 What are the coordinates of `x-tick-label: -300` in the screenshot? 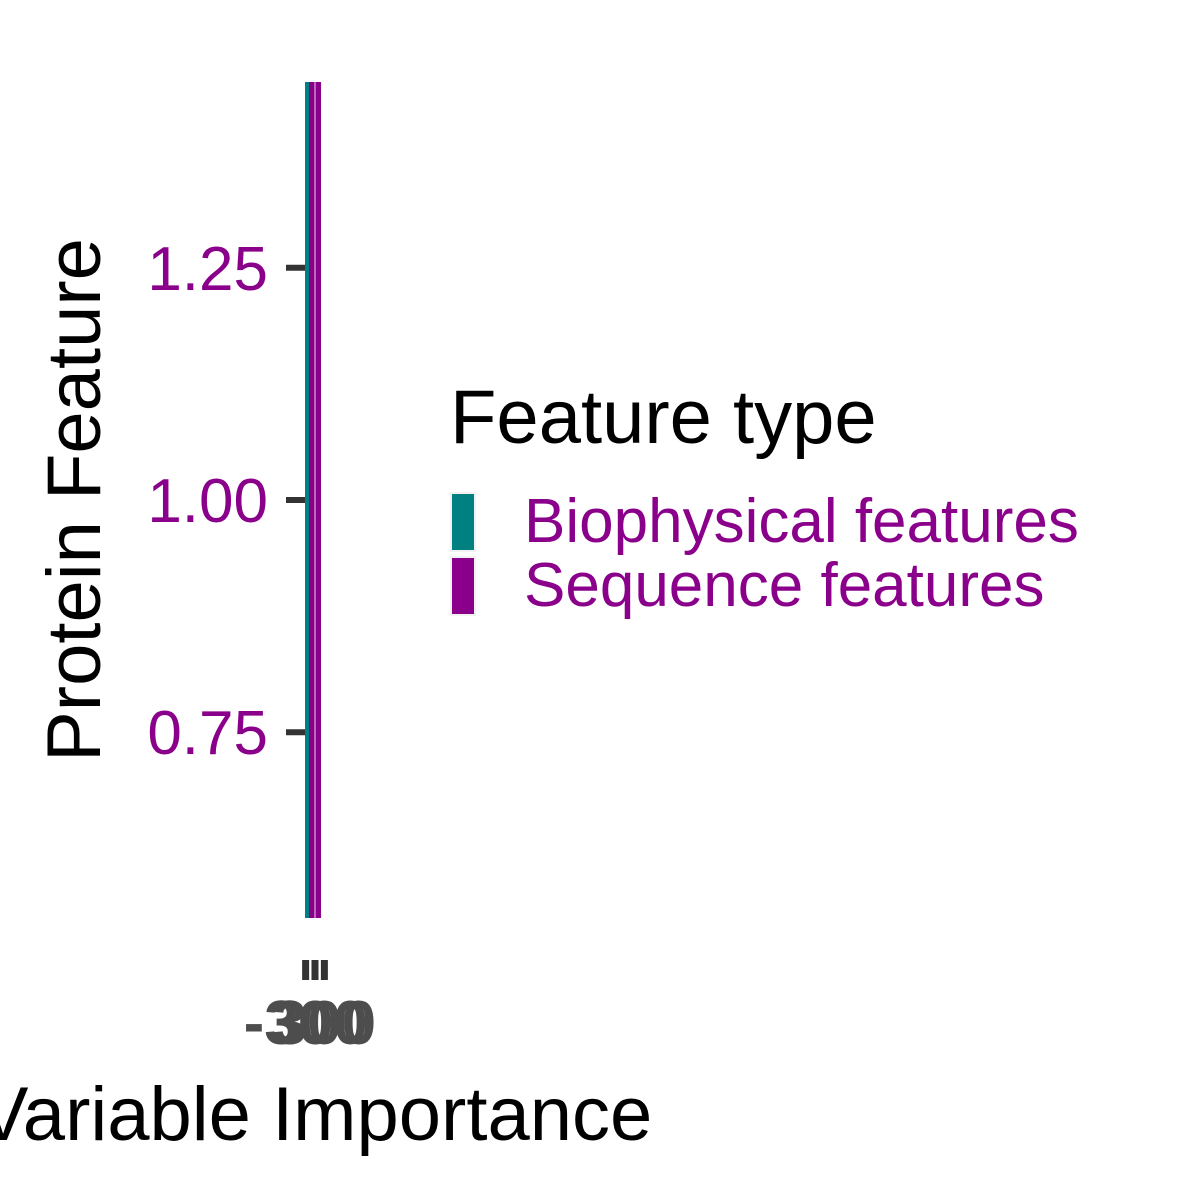 It's located at (306, 1023).